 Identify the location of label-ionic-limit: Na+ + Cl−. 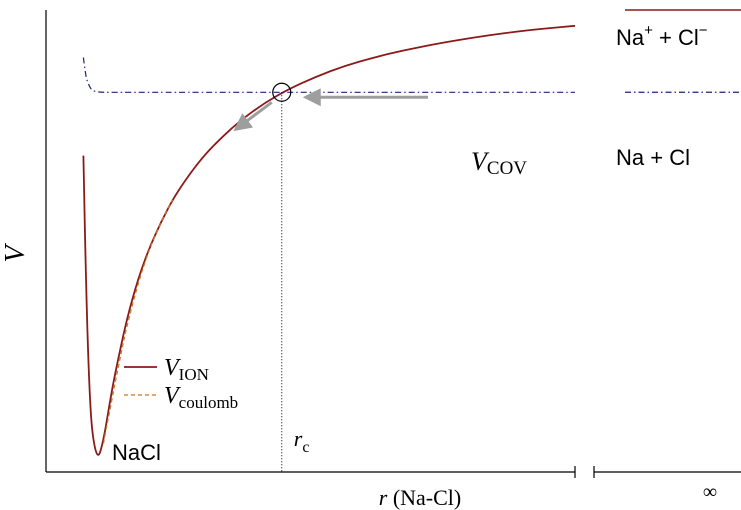
(662, 36).